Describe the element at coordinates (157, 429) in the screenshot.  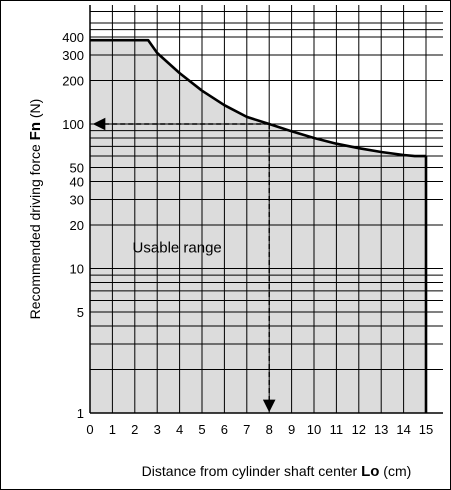
I see `x-tick-label-3: 3` at that location.